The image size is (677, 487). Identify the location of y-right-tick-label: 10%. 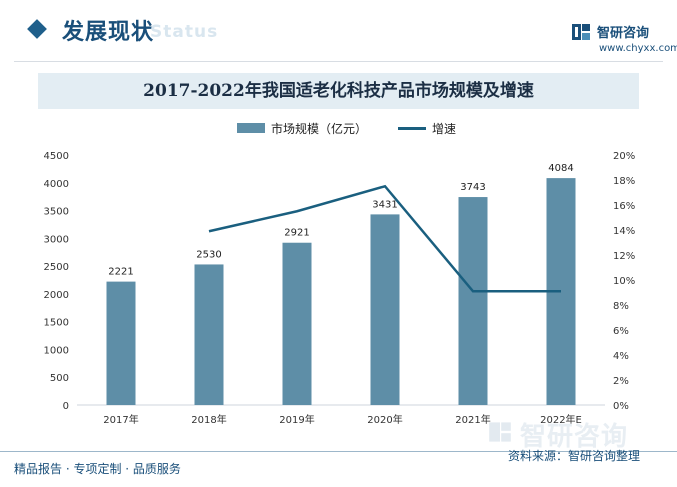
(624, 281).